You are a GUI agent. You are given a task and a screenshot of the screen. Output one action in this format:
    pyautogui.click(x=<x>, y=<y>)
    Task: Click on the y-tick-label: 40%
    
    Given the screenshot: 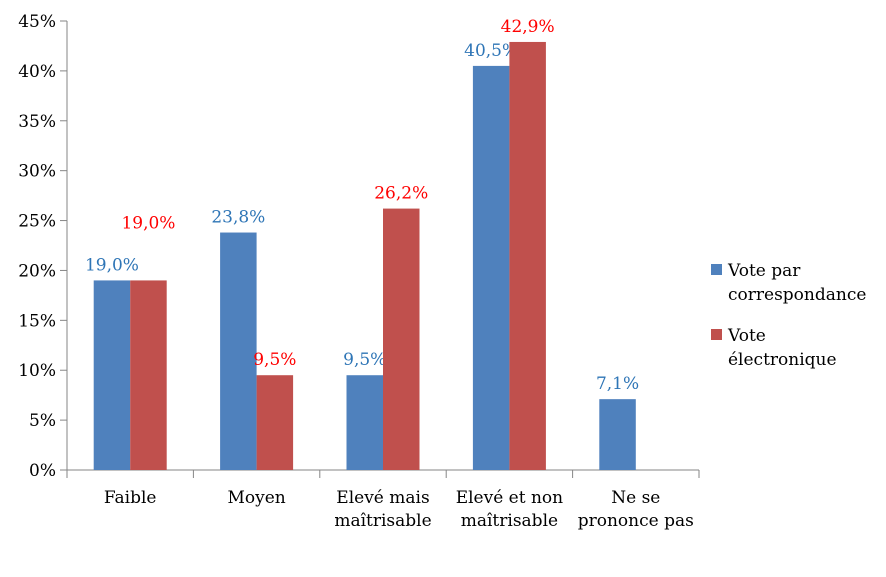 What is the action you would take?
    pyautogui.click(x=37, y=72)
    